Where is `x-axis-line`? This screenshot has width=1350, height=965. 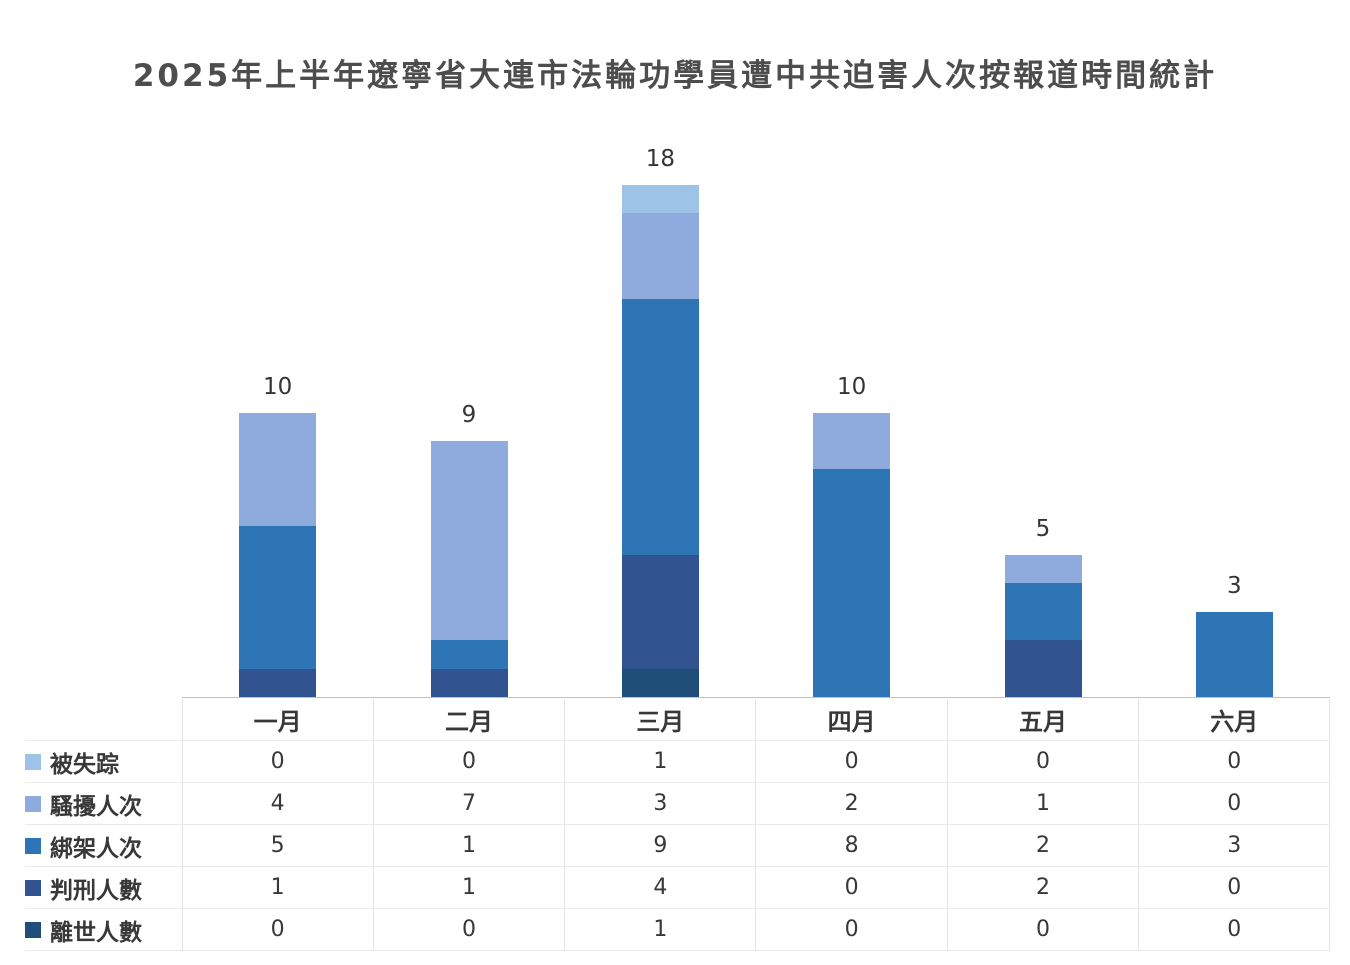 x-axis-line is located at coordinates (756, 697).